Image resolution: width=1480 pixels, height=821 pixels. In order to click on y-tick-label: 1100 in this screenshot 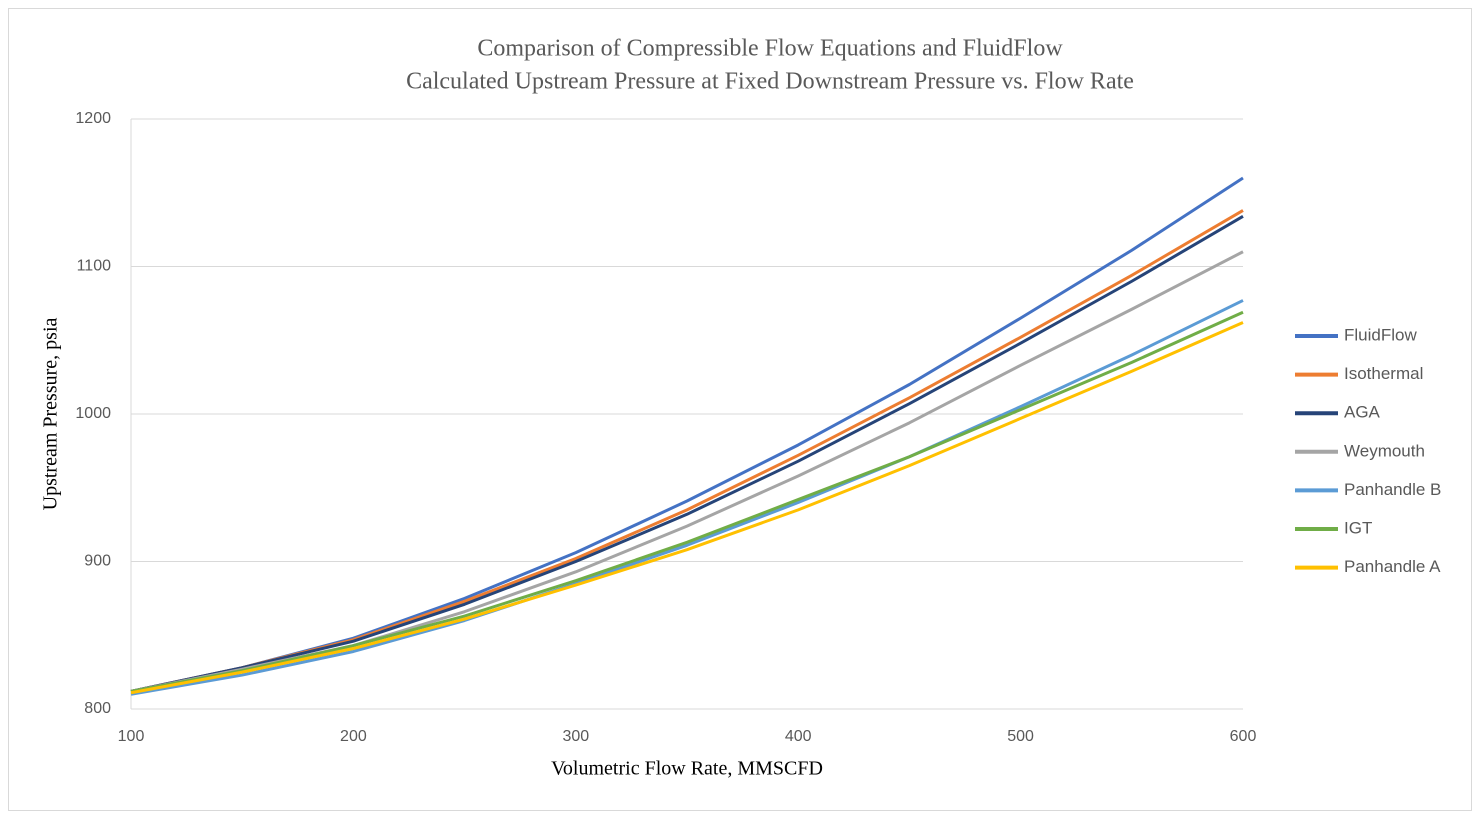, I will do `click(94, 266)`.